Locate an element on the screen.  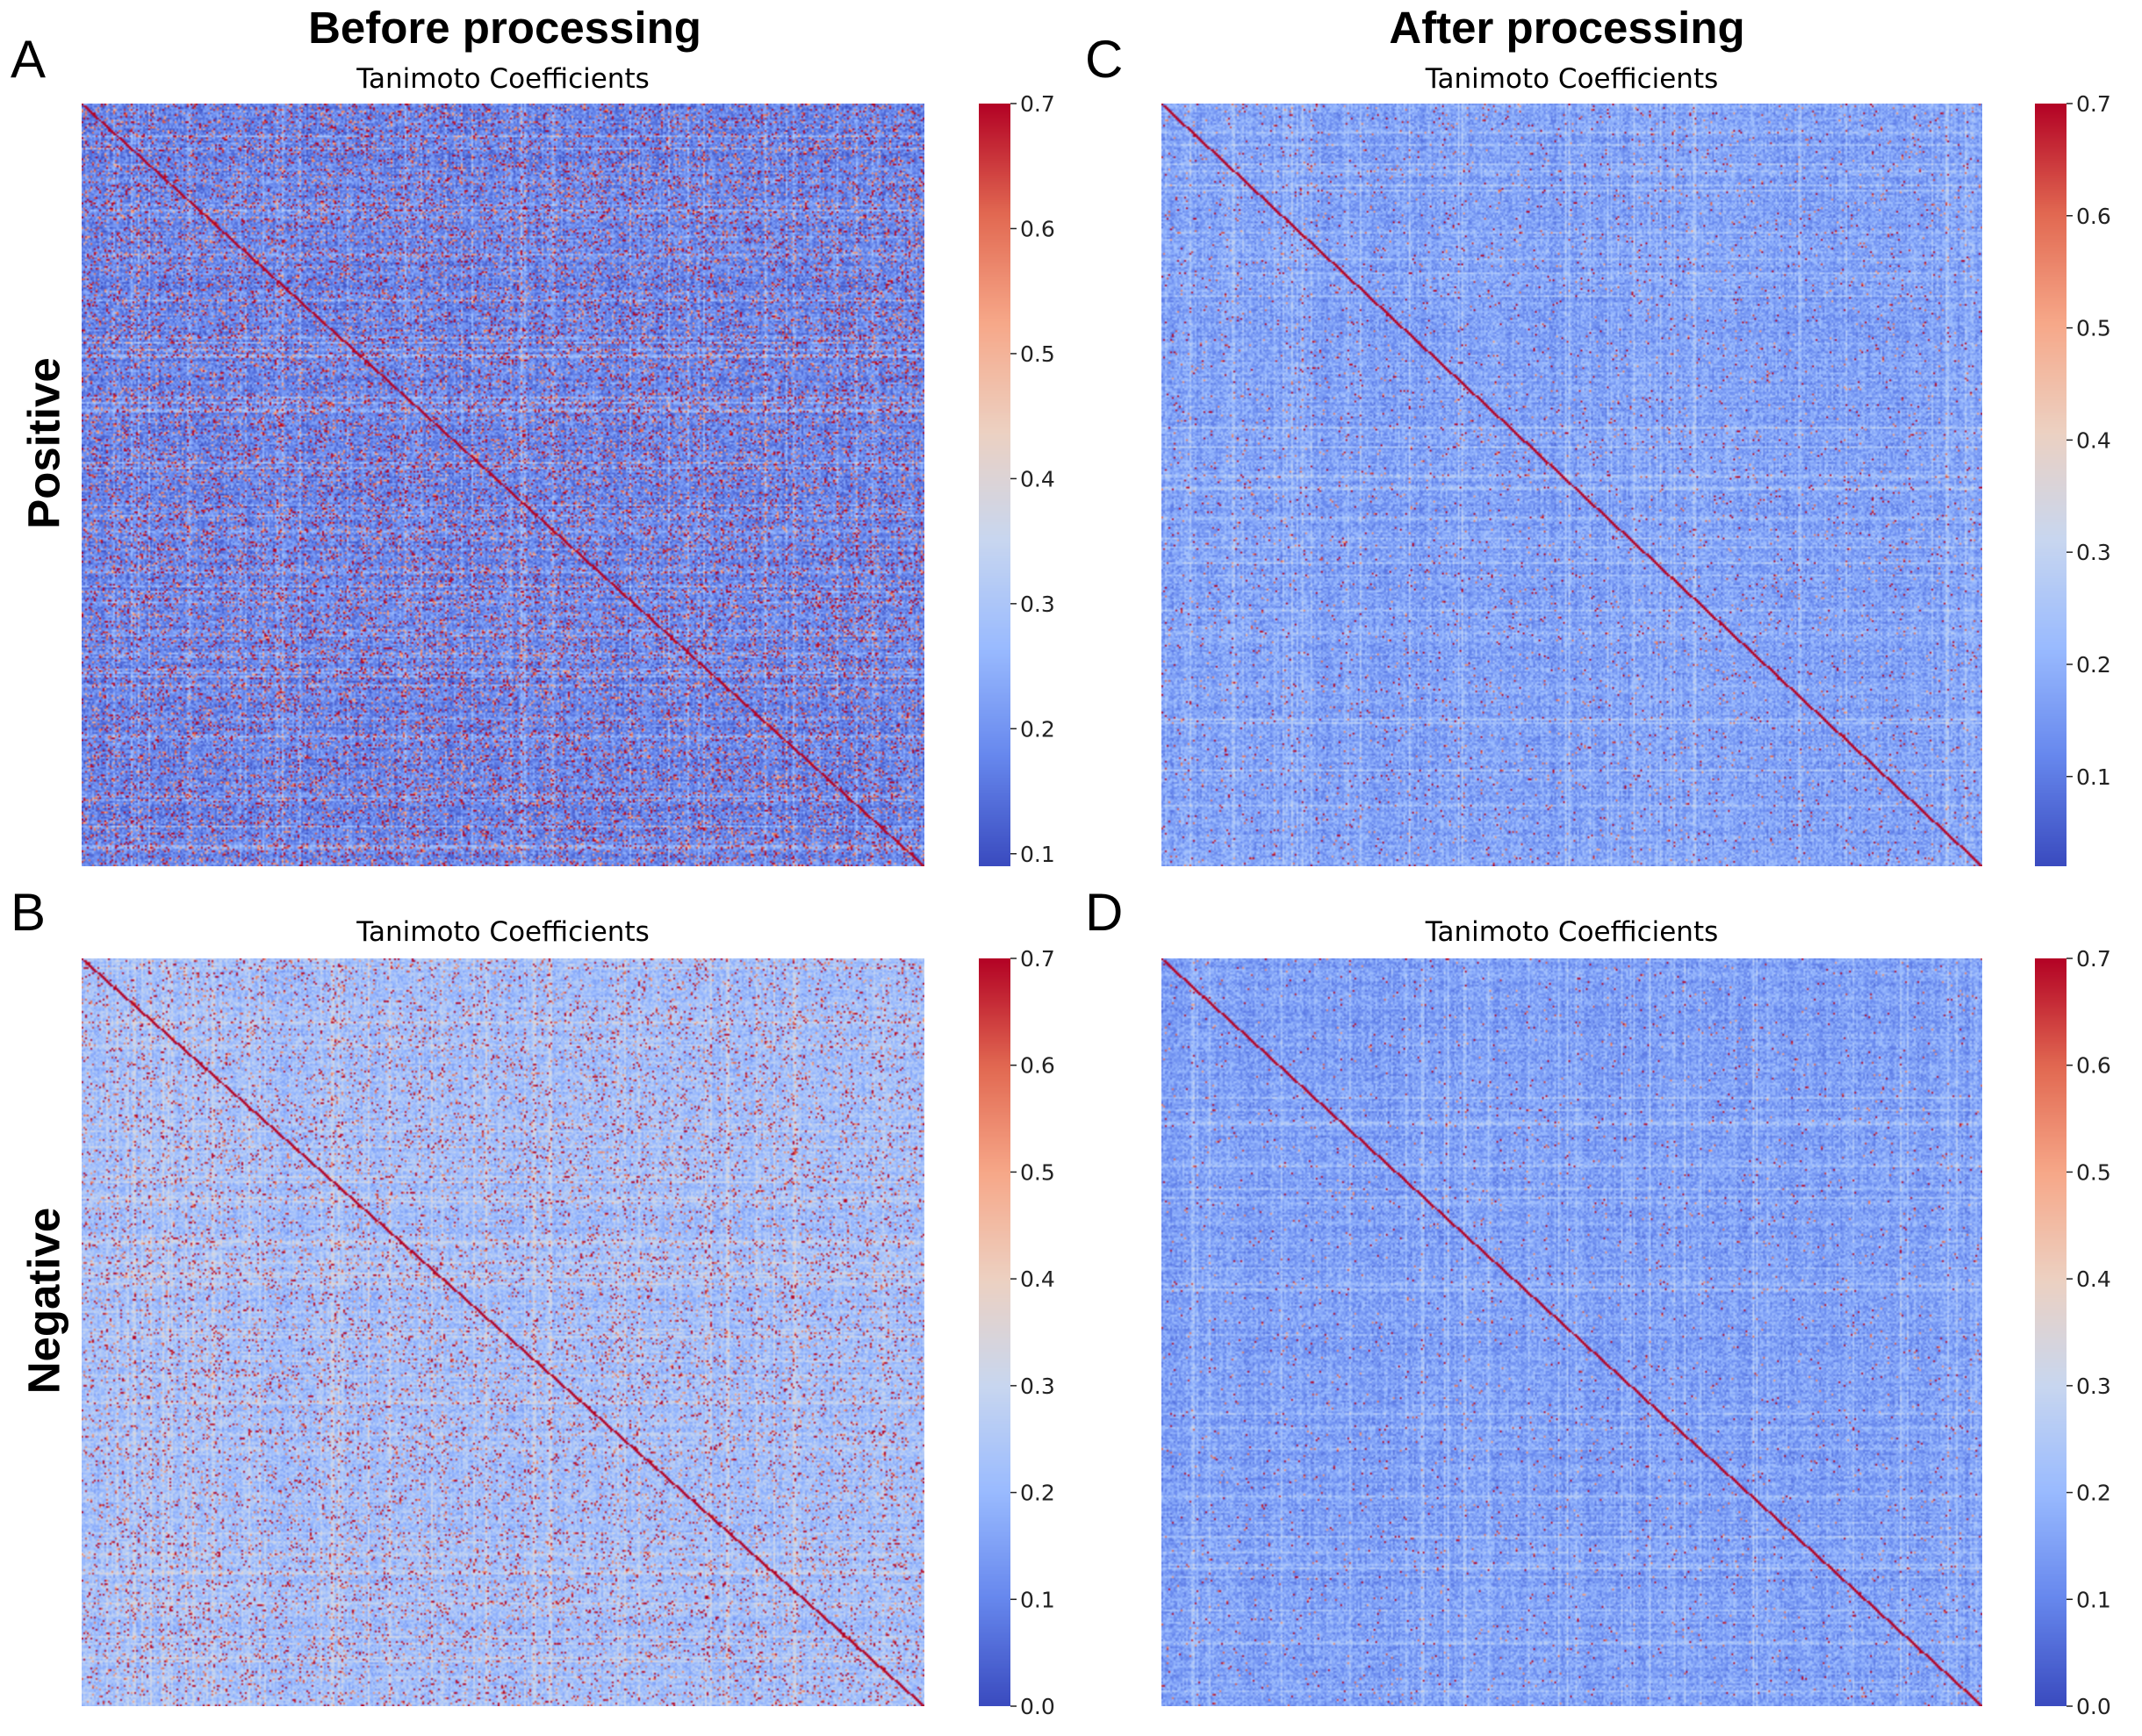
colorbar-axis-b: 0.0 0.1 0.2 0.3 0.4 0.5 0.6 0.7 is located at coordinates (1032, 1332).